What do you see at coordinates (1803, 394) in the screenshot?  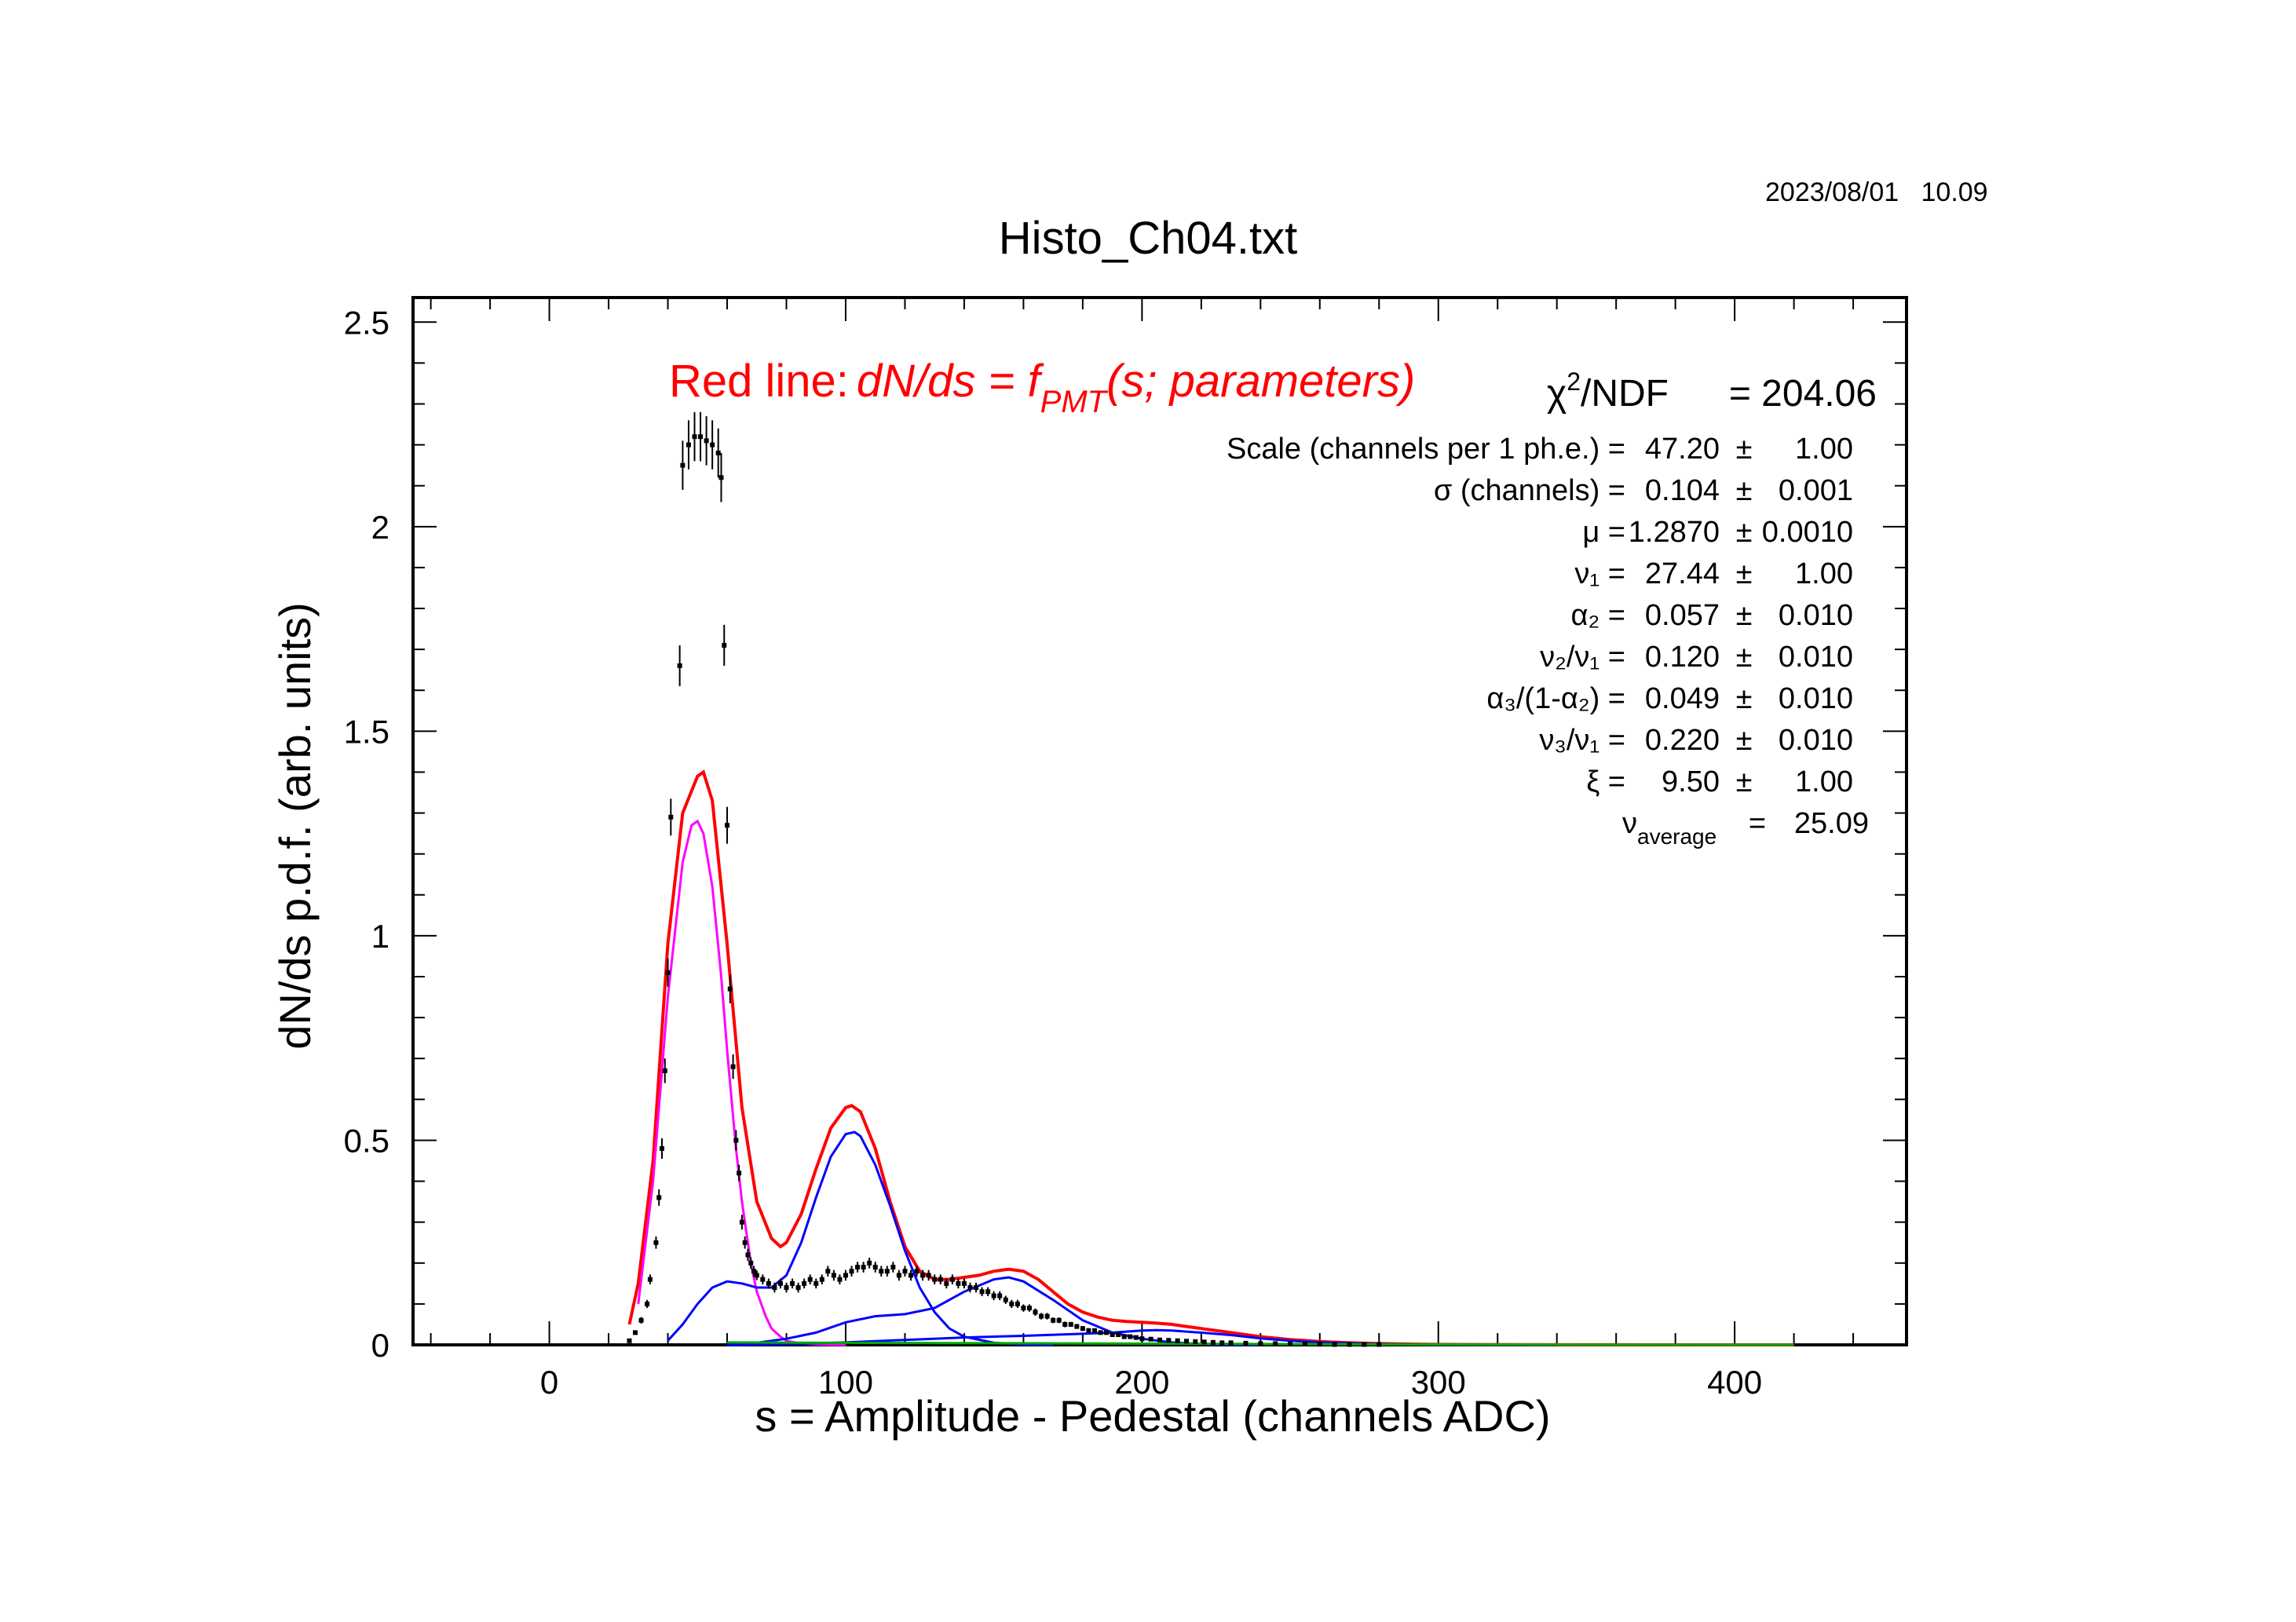 I see `chi2-value: = 204.06` at bounding box center [1803, 394].